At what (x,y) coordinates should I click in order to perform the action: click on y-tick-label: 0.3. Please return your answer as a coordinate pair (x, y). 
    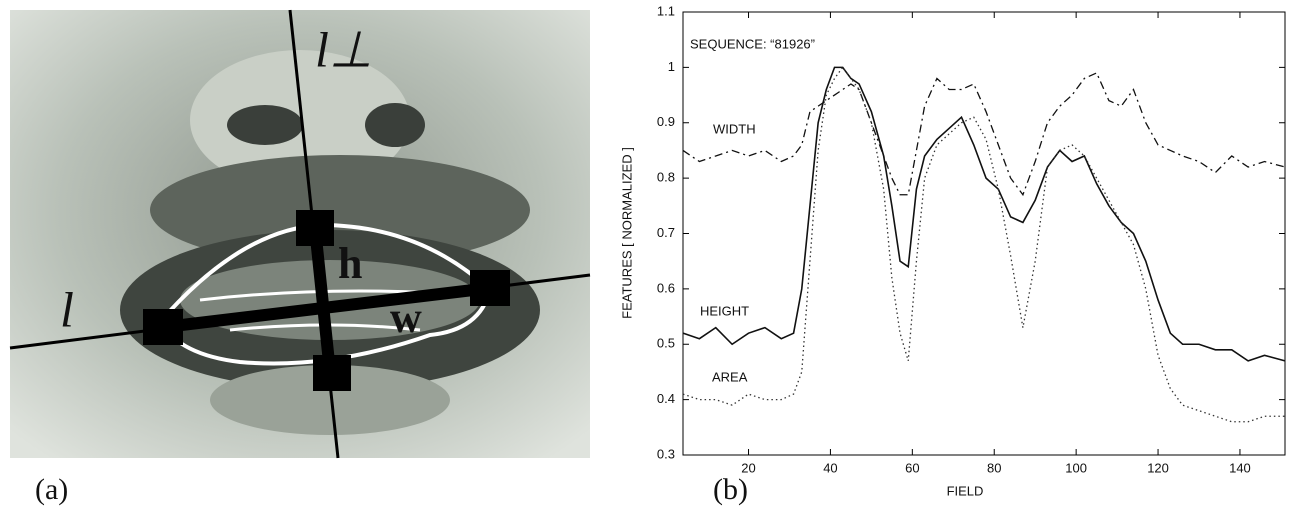
    Looking at the image, I should click on (666, 453).